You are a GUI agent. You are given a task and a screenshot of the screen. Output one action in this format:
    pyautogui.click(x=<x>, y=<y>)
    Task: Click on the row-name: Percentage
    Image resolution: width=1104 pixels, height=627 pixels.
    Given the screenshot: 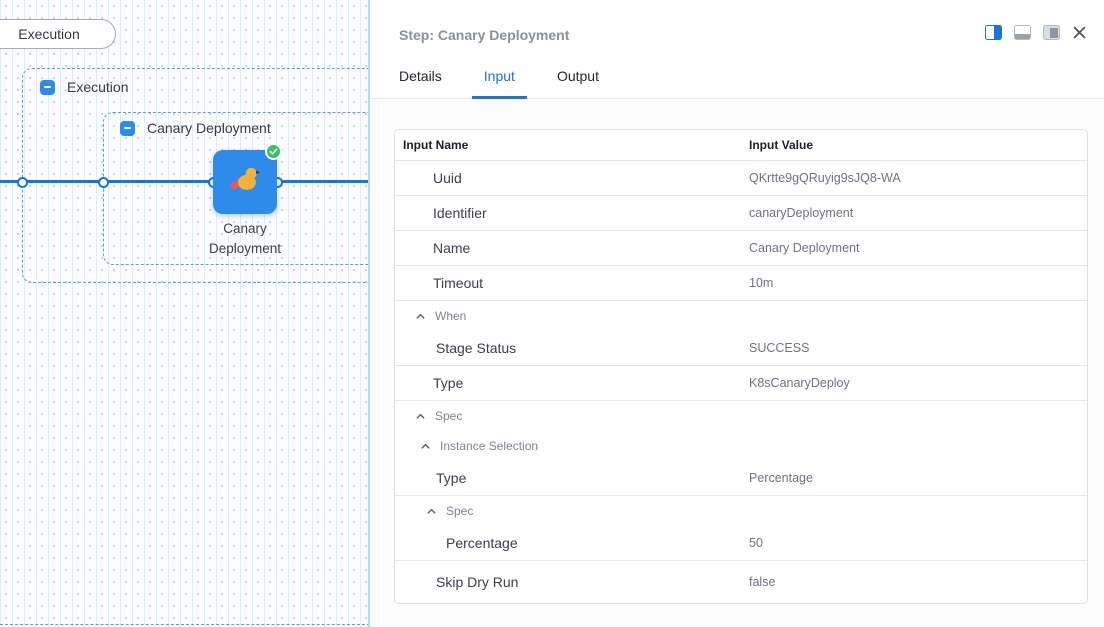 What is the action you would take?
    pyautogui.click(x=482, y=543)
    